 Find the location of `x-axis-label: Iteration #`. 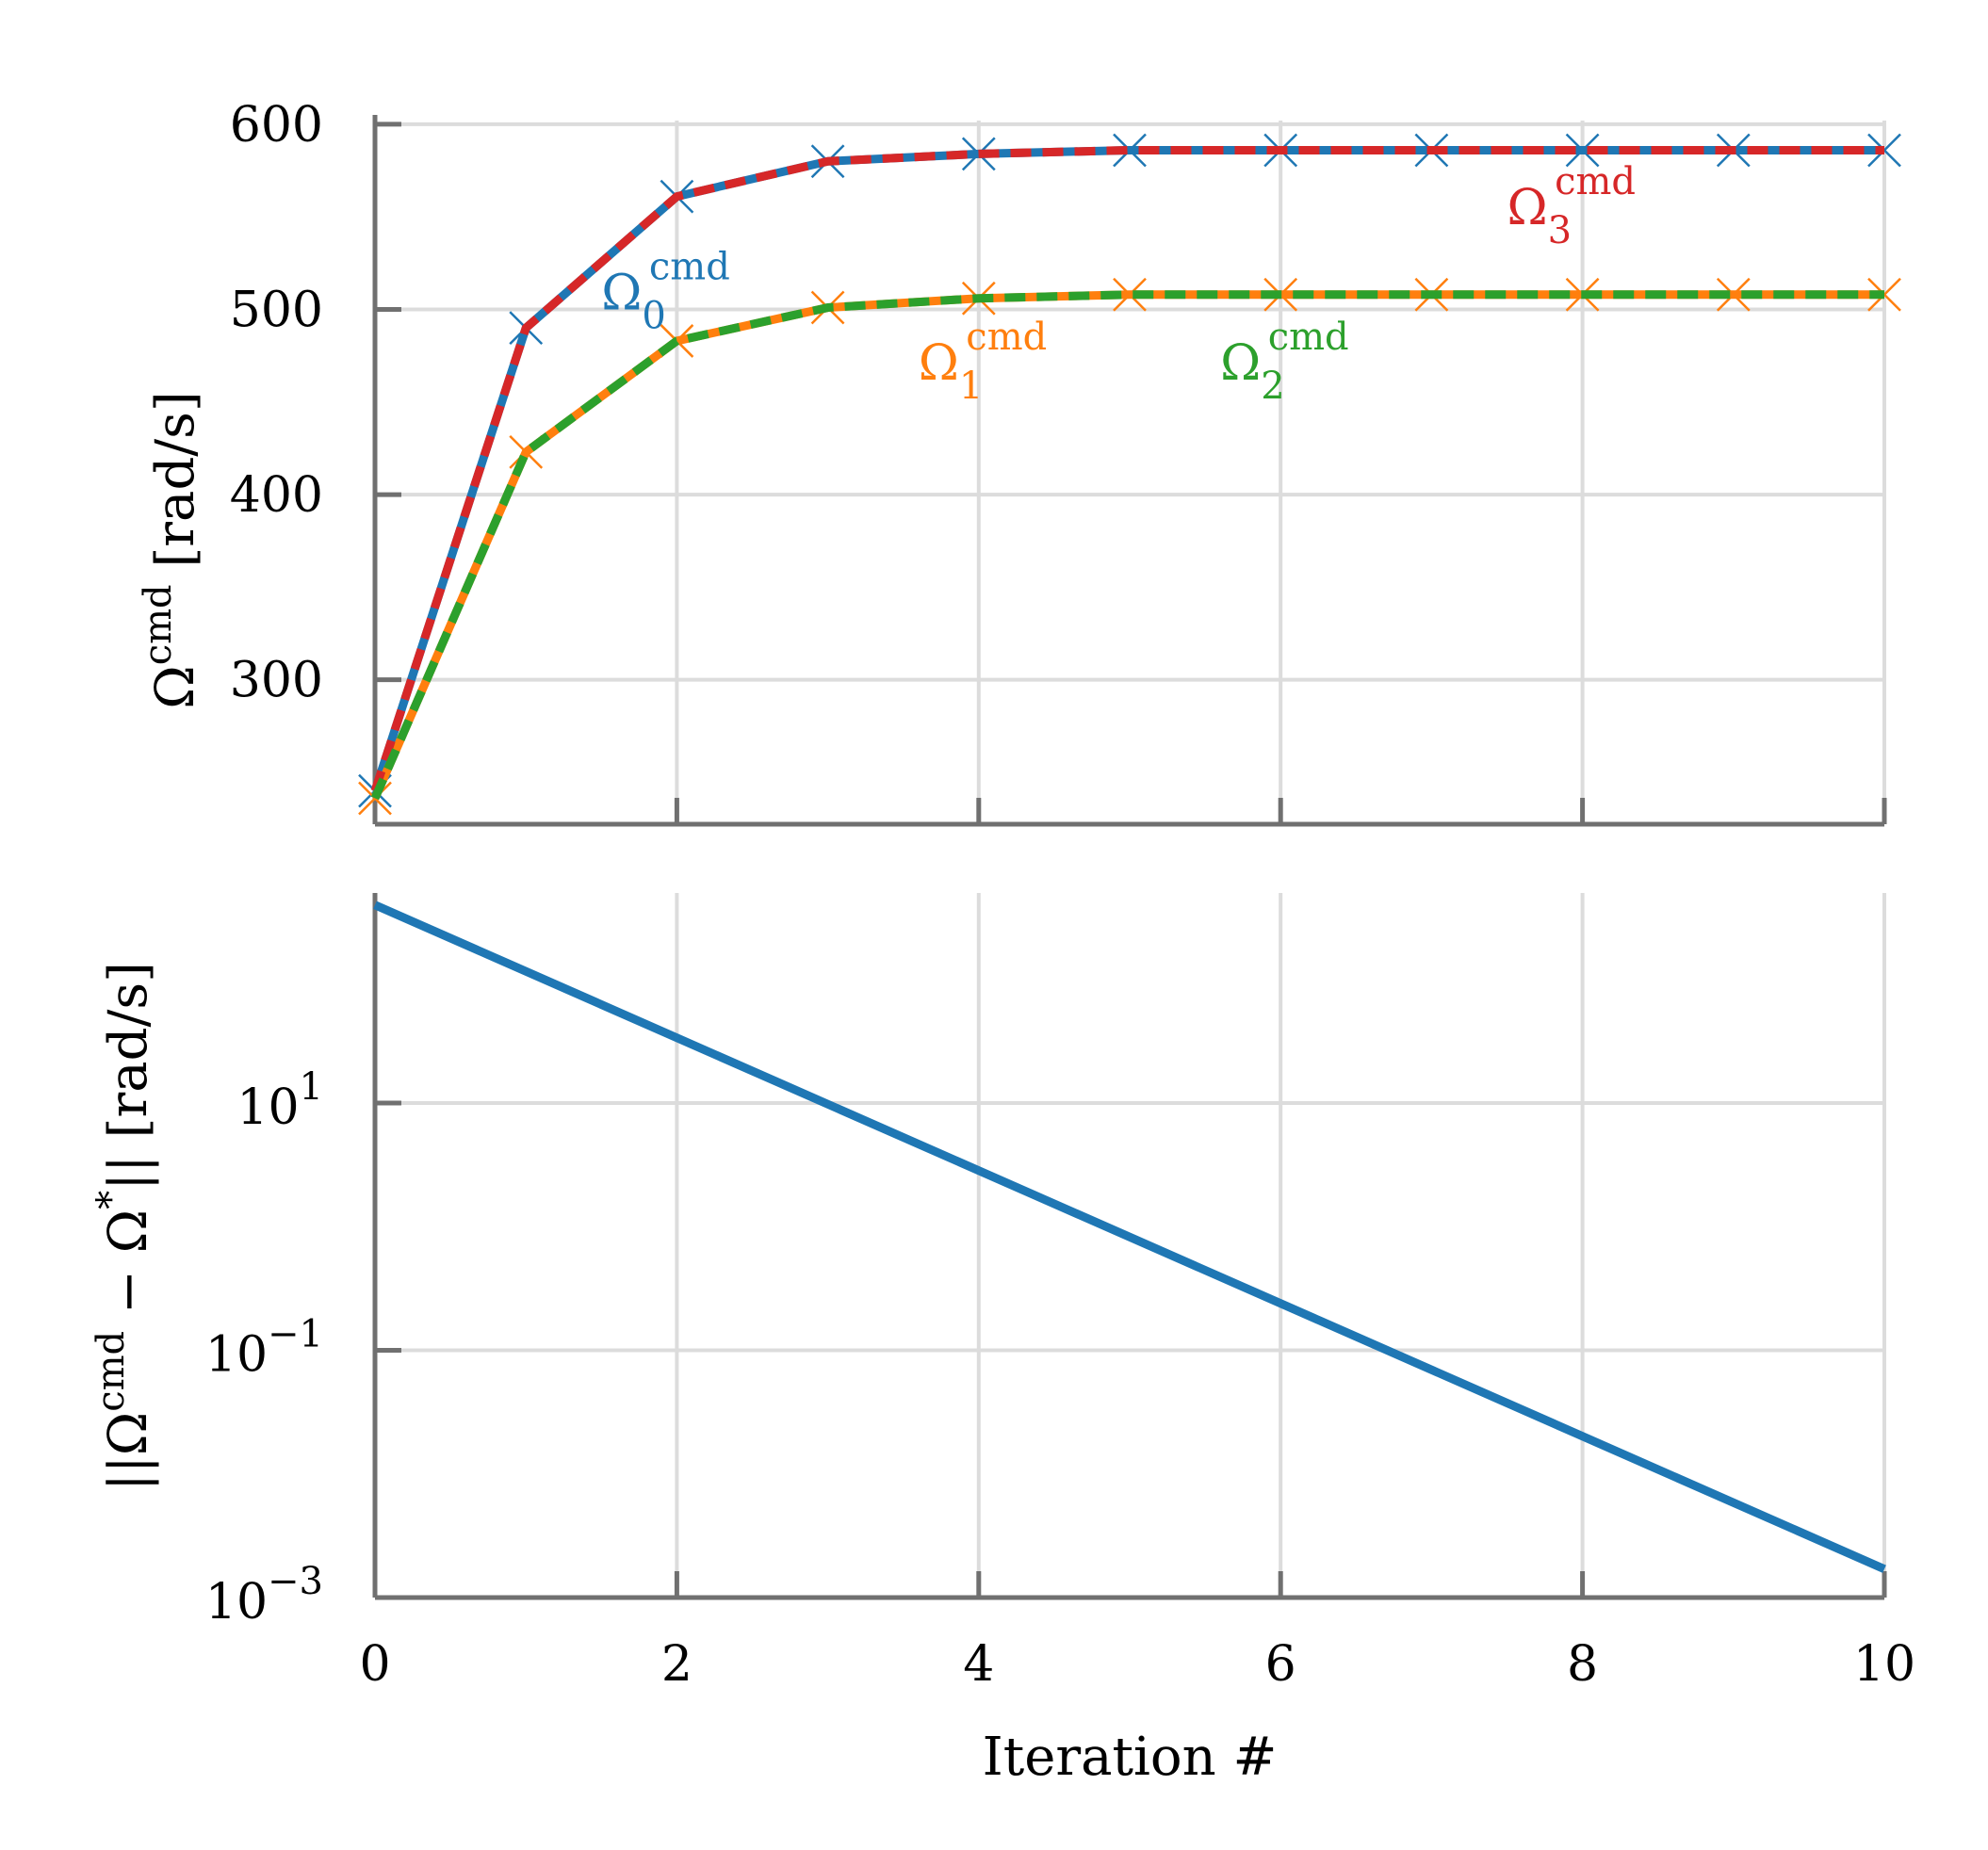

x-axis-label: Iteration # is located at coordinates (1130, 1757).